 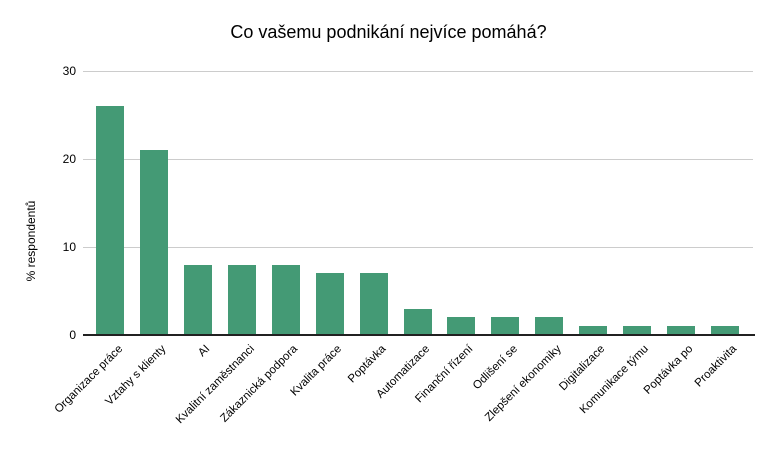 What do you see at coordinates (69, 158) in the screenshot?
I see `y-tick-label-20: 20` at bounding box center [69, 158].